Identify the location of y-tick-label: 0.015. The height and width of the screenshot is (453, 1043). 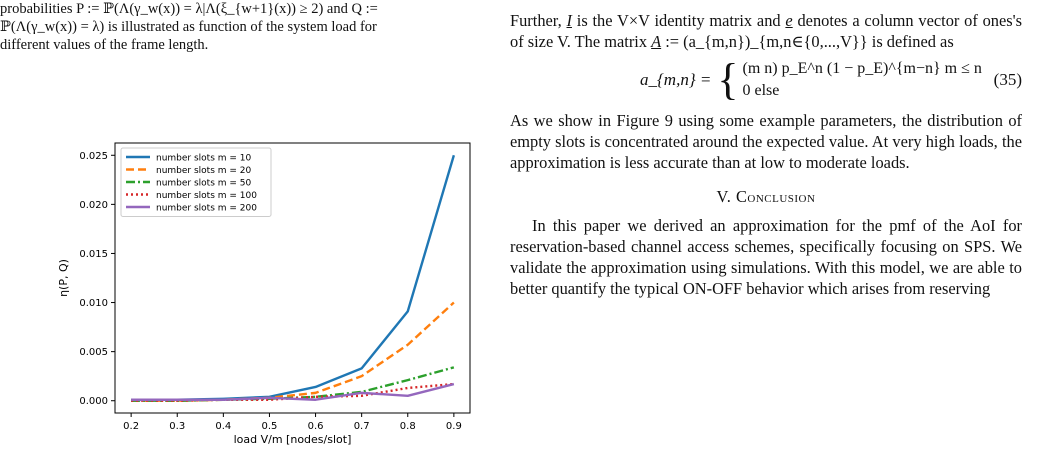
(93, 254).